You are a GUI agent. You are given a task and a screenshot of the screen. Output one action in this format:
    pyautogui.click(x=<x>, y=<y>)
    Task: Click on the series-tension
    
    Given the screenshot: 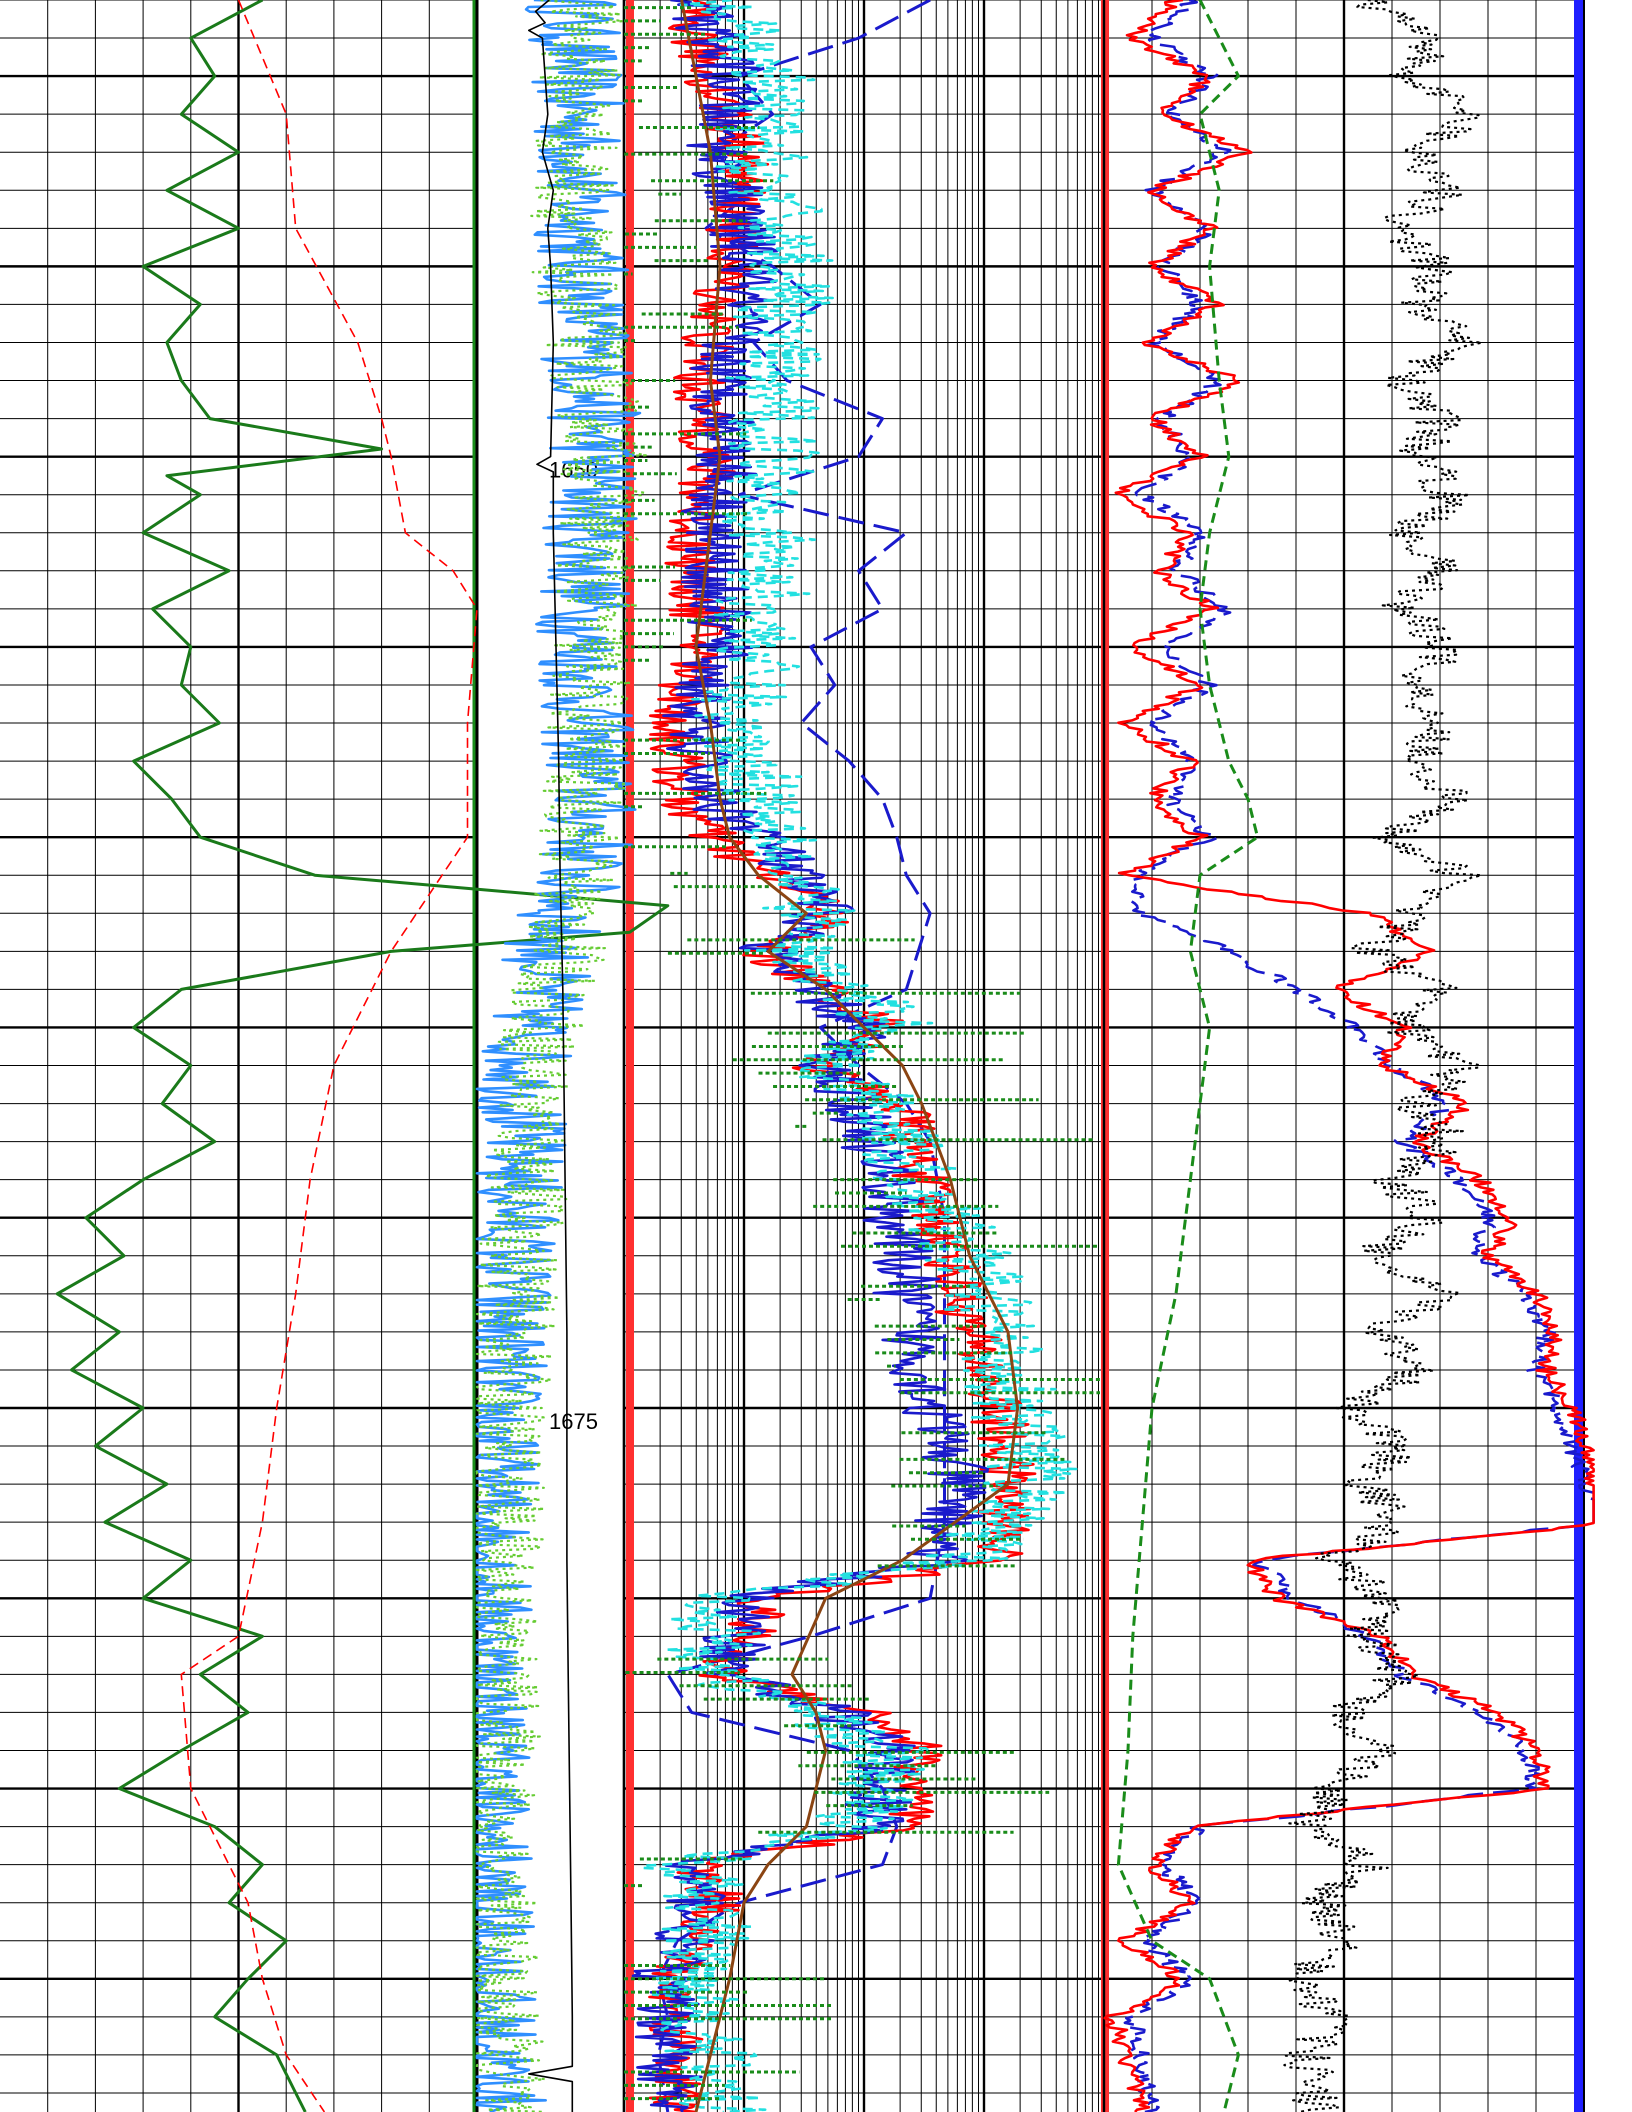 What is the action you would take?
    pyautogui.click(x=551, y=1056)
    